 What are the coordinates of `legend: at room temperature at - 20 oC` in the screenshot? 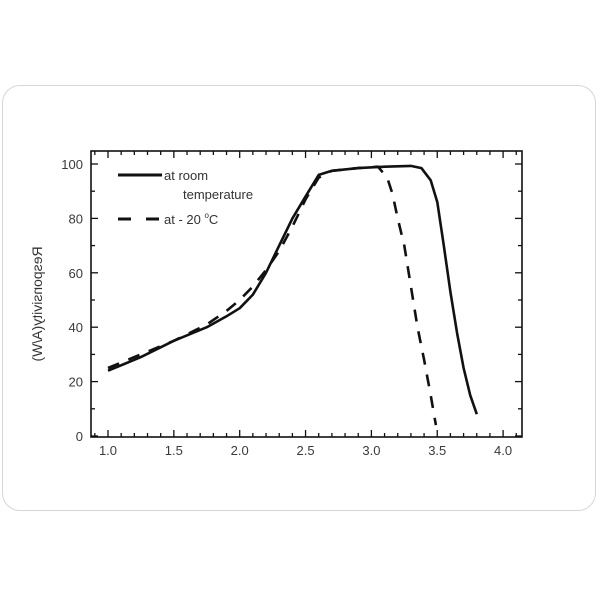 It's located at (185, 197).